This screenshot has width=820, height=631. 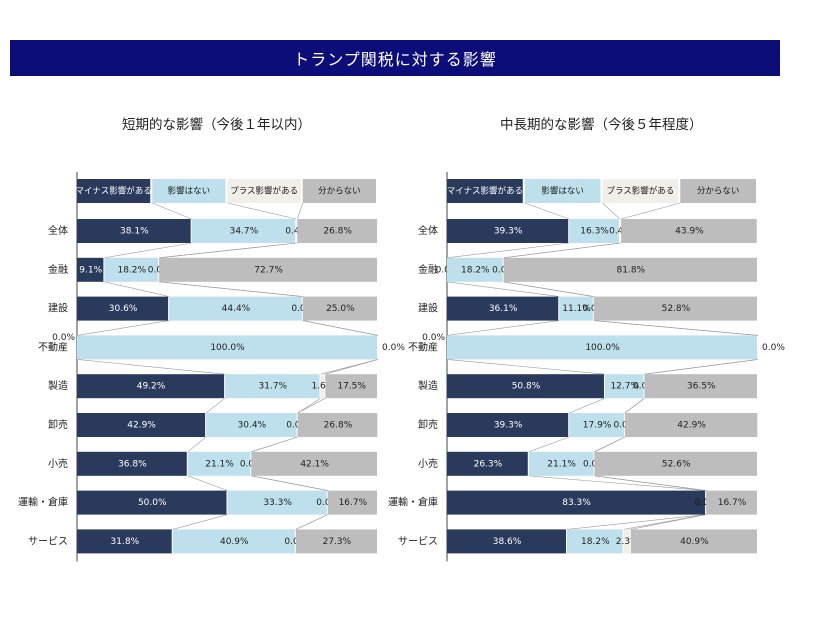 I want to click on data-label-minus: 26.3%, so click(x=488, y=464).